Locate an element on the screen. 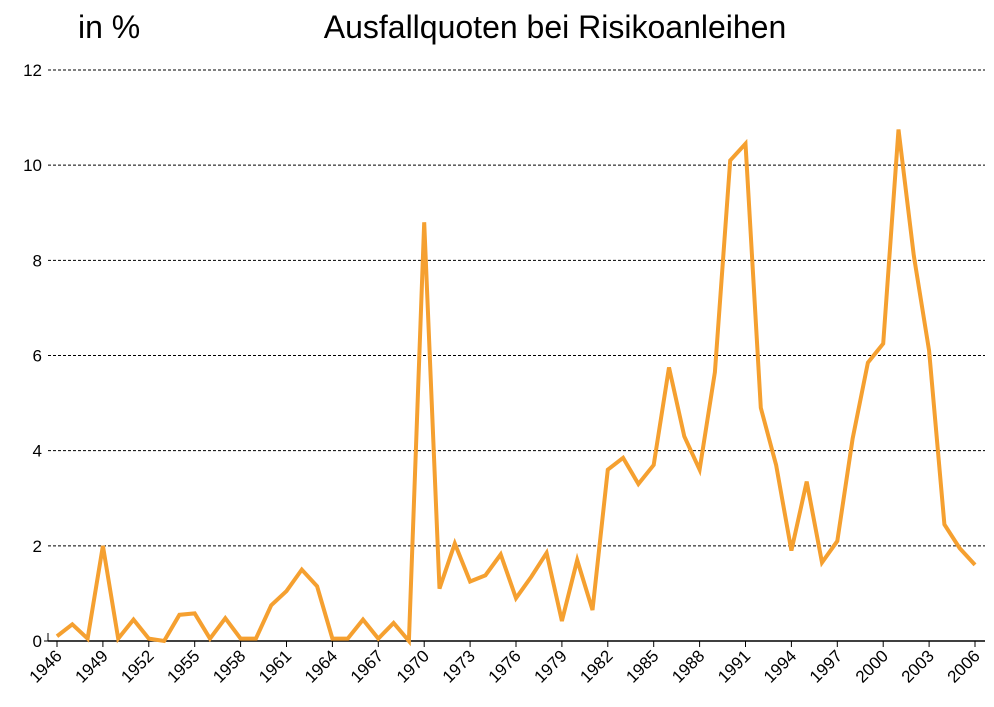  y-tick-label: 0 is located at coordinates (37, 641).